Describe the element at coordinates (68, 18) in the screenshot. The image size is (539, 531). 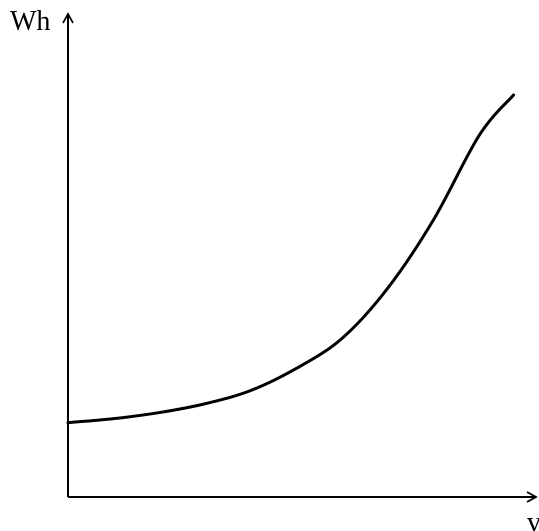
I see `y-axis-arrow-icon` at that location.